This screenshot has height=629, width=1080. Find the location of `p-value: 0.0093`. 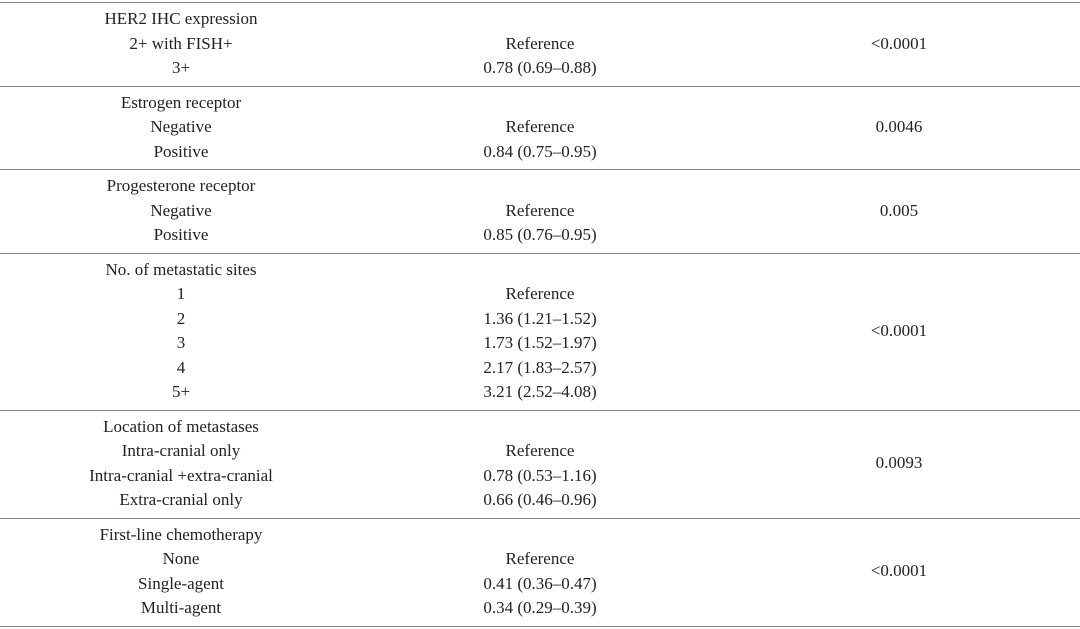

p-value: 0.0093 is located at coordinates (899, 463).